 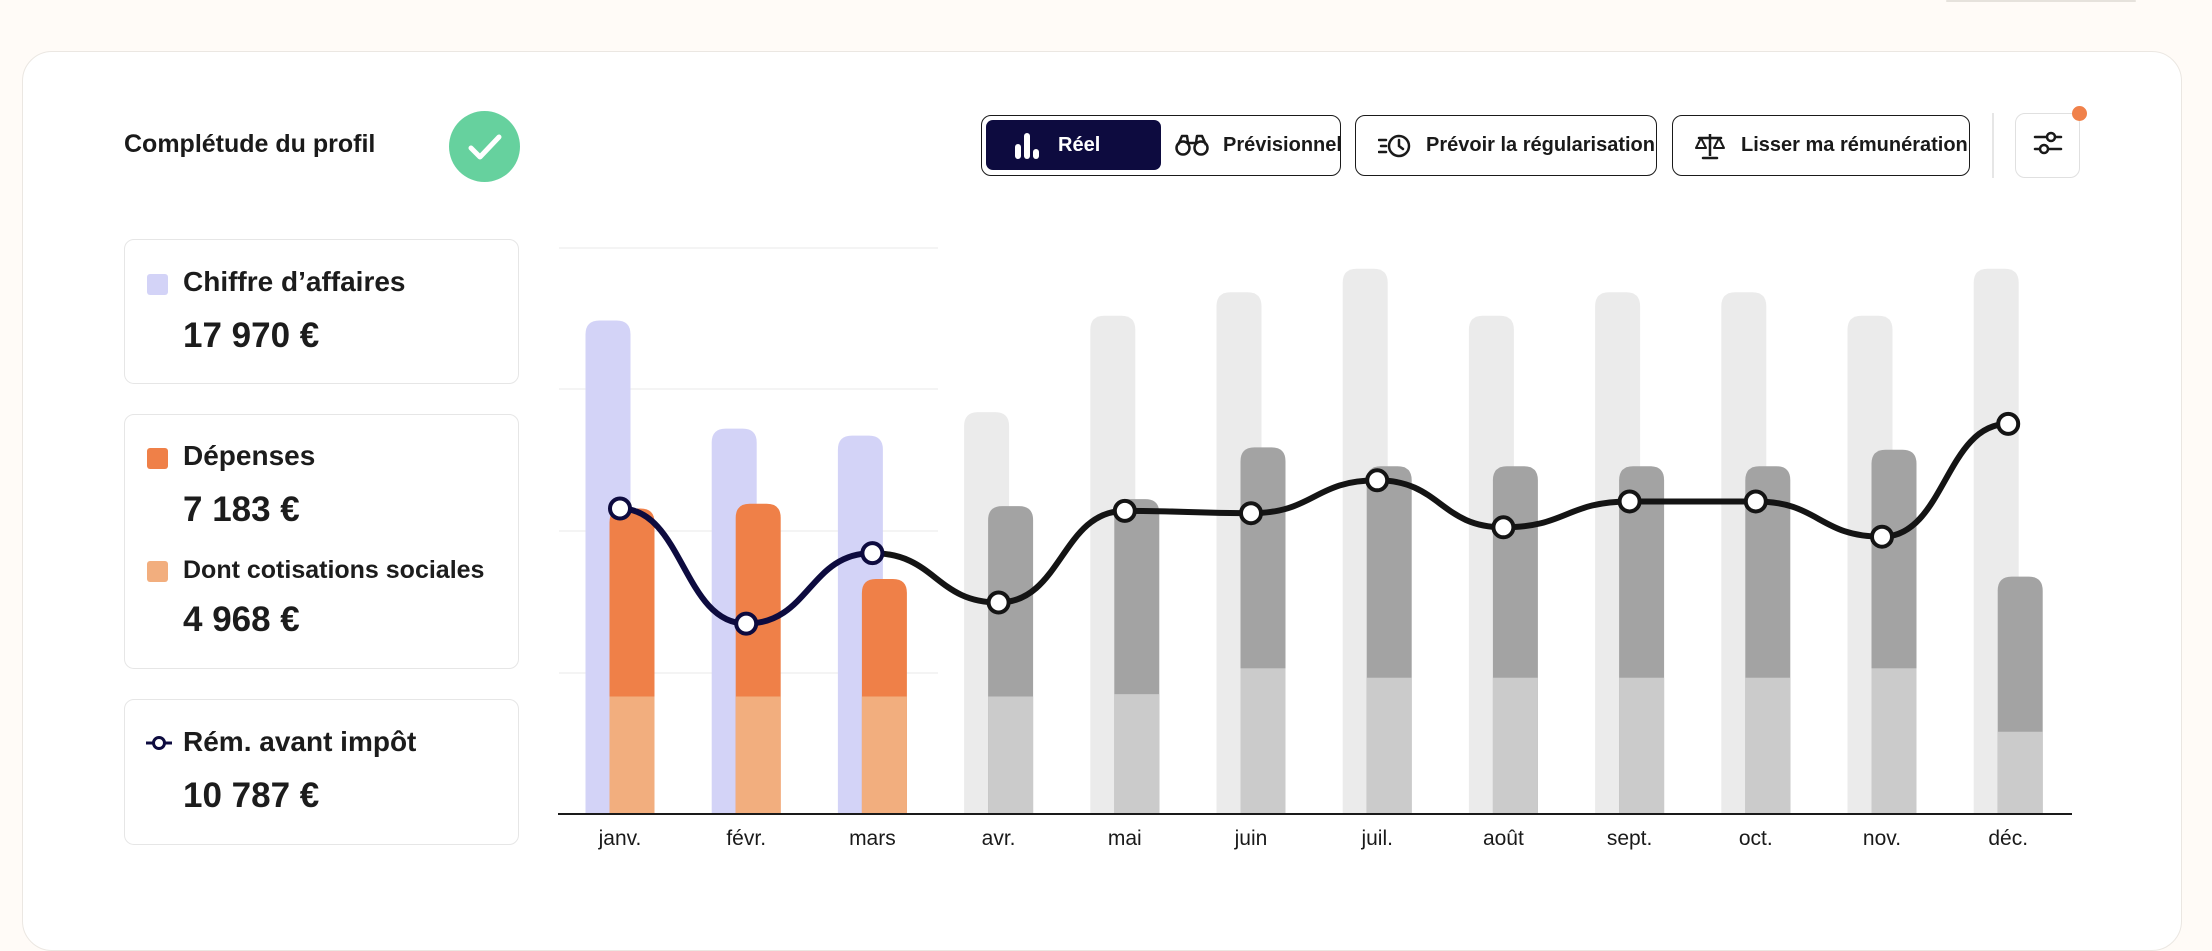 What do you see at coordinates (1192, 145) in the screenshot?
I see `binoculars-icon` at bounding box center [1192, 145].